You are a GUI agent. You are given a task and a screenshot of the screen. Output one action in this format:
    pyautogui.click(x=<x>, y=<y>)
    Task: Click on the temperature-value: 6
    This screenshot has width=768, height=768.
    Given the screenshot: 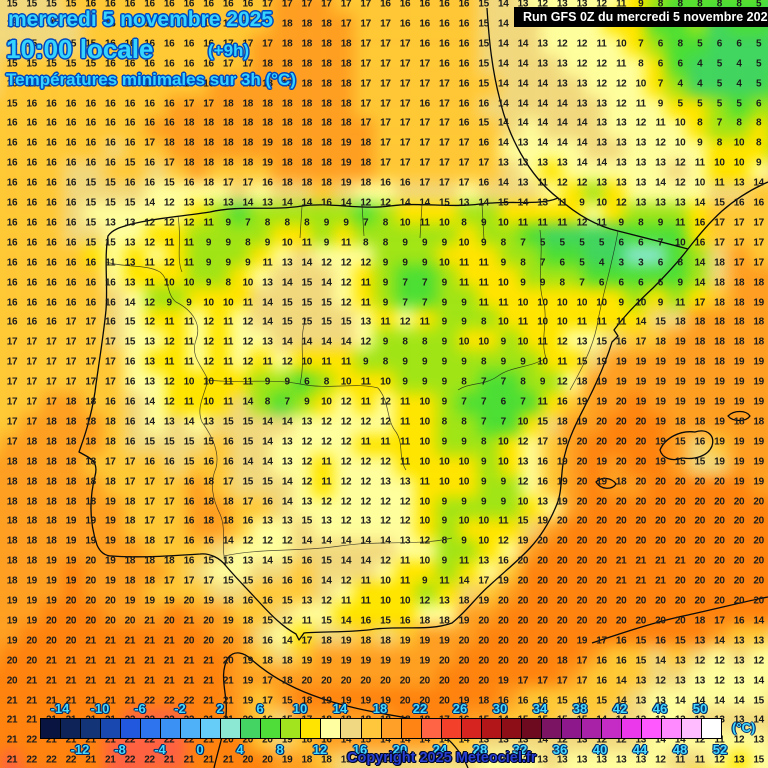 What is the action you would take?
    pyautogui.click(x=660, y=263)
    